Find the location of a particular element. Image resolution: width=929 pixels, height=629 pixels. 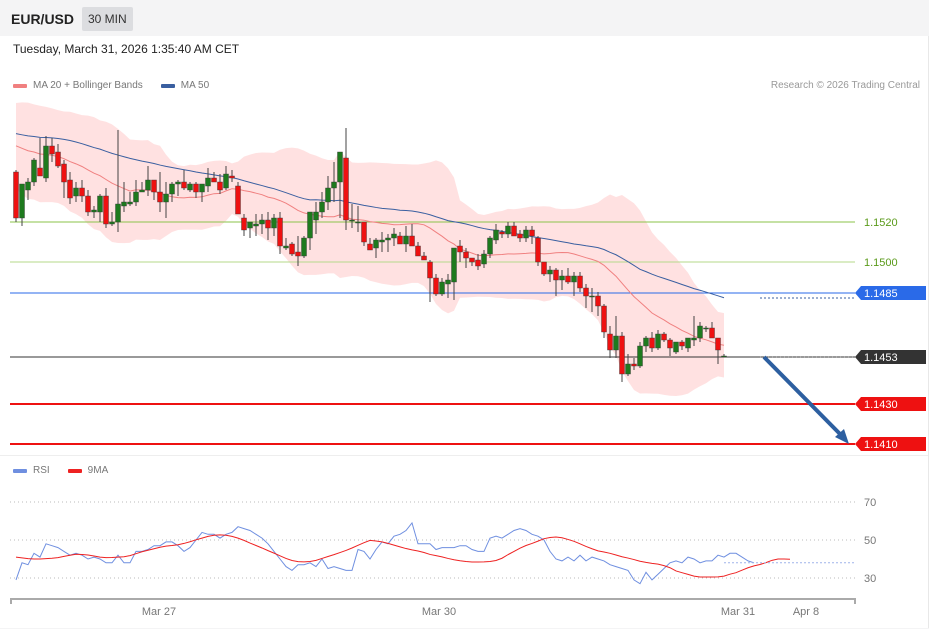

9ma-line is located at coordinates (403, 556).